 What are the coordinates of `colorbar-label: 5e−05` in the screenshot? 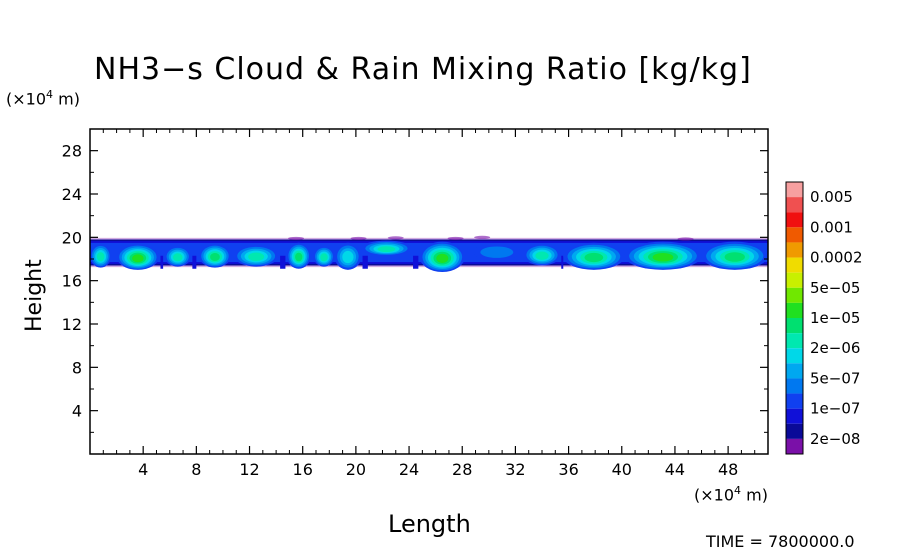 It's located at (835, 288).